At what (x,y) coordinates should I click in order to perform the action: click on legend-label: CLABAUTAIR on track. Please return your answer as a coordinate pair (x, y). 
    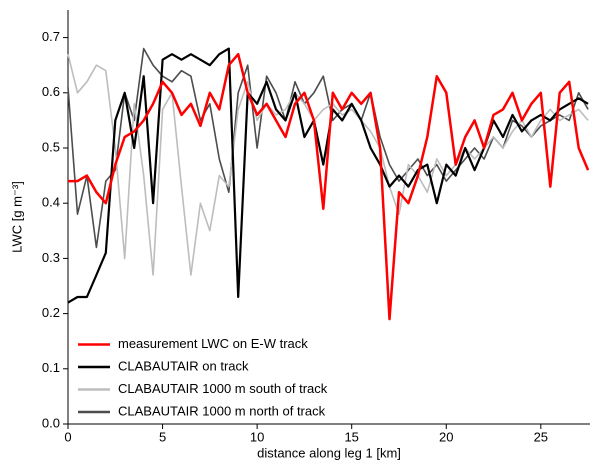
    Looking at the image, I should click on (183, 365).